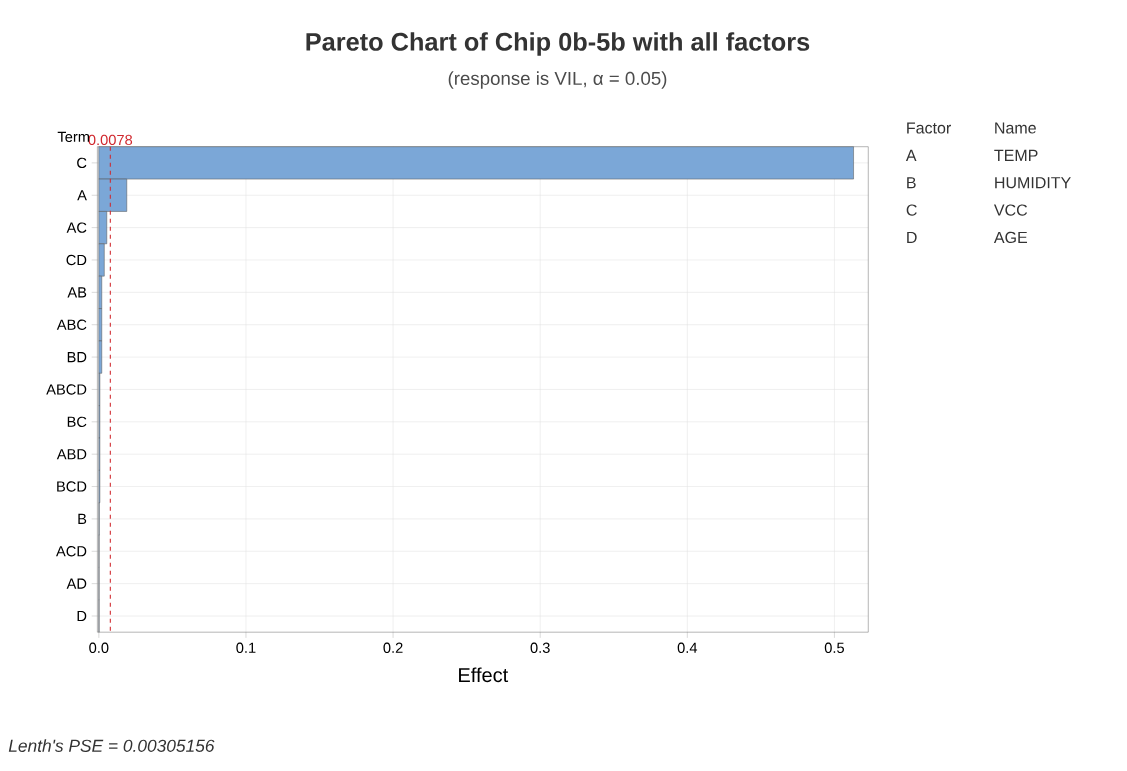 The image size is (1127, 771). What do you see at coordinates (71, 454) in the screenshot?
I see `y-tick-label: ABD` at bounding box center [71, 454].